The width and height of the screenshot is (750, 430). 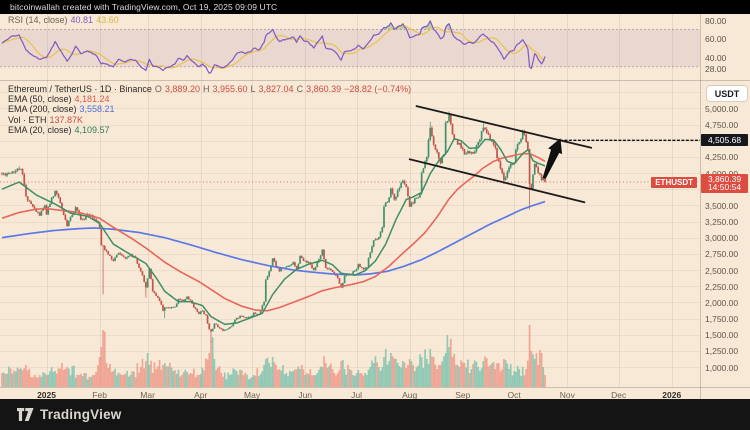 What do you see at coordinates (716, 69) in the screenshot?
I see `rsi-tick-label: 28.00` at bounding box center [716, 69].